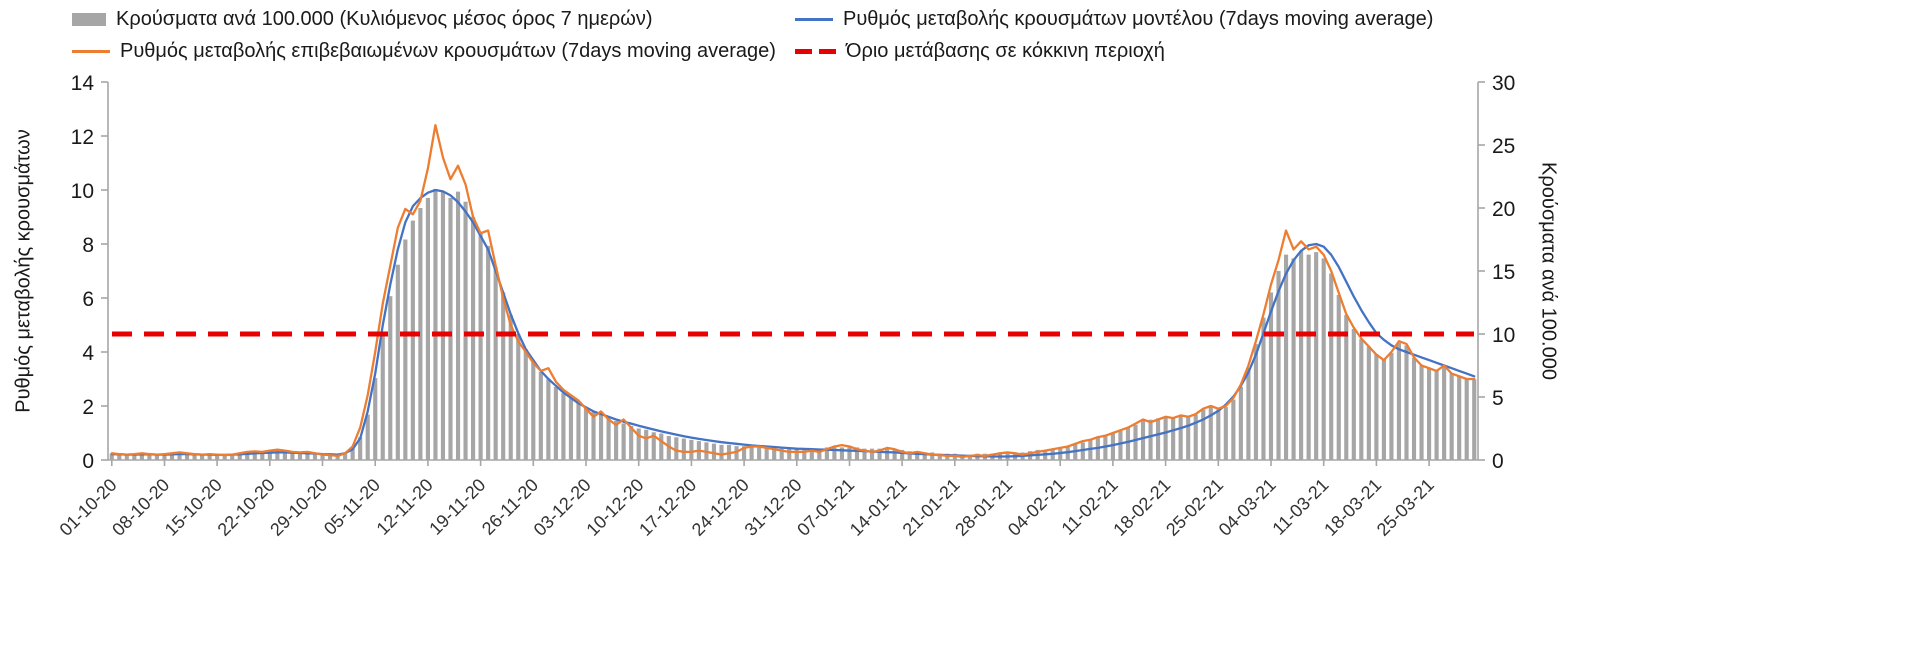 The width and height of the screenshot is (1920, 670). Describe the element at coordinates (1498, 461) in the screenshot. I see `right-axis-tick-label: 0` at that location.